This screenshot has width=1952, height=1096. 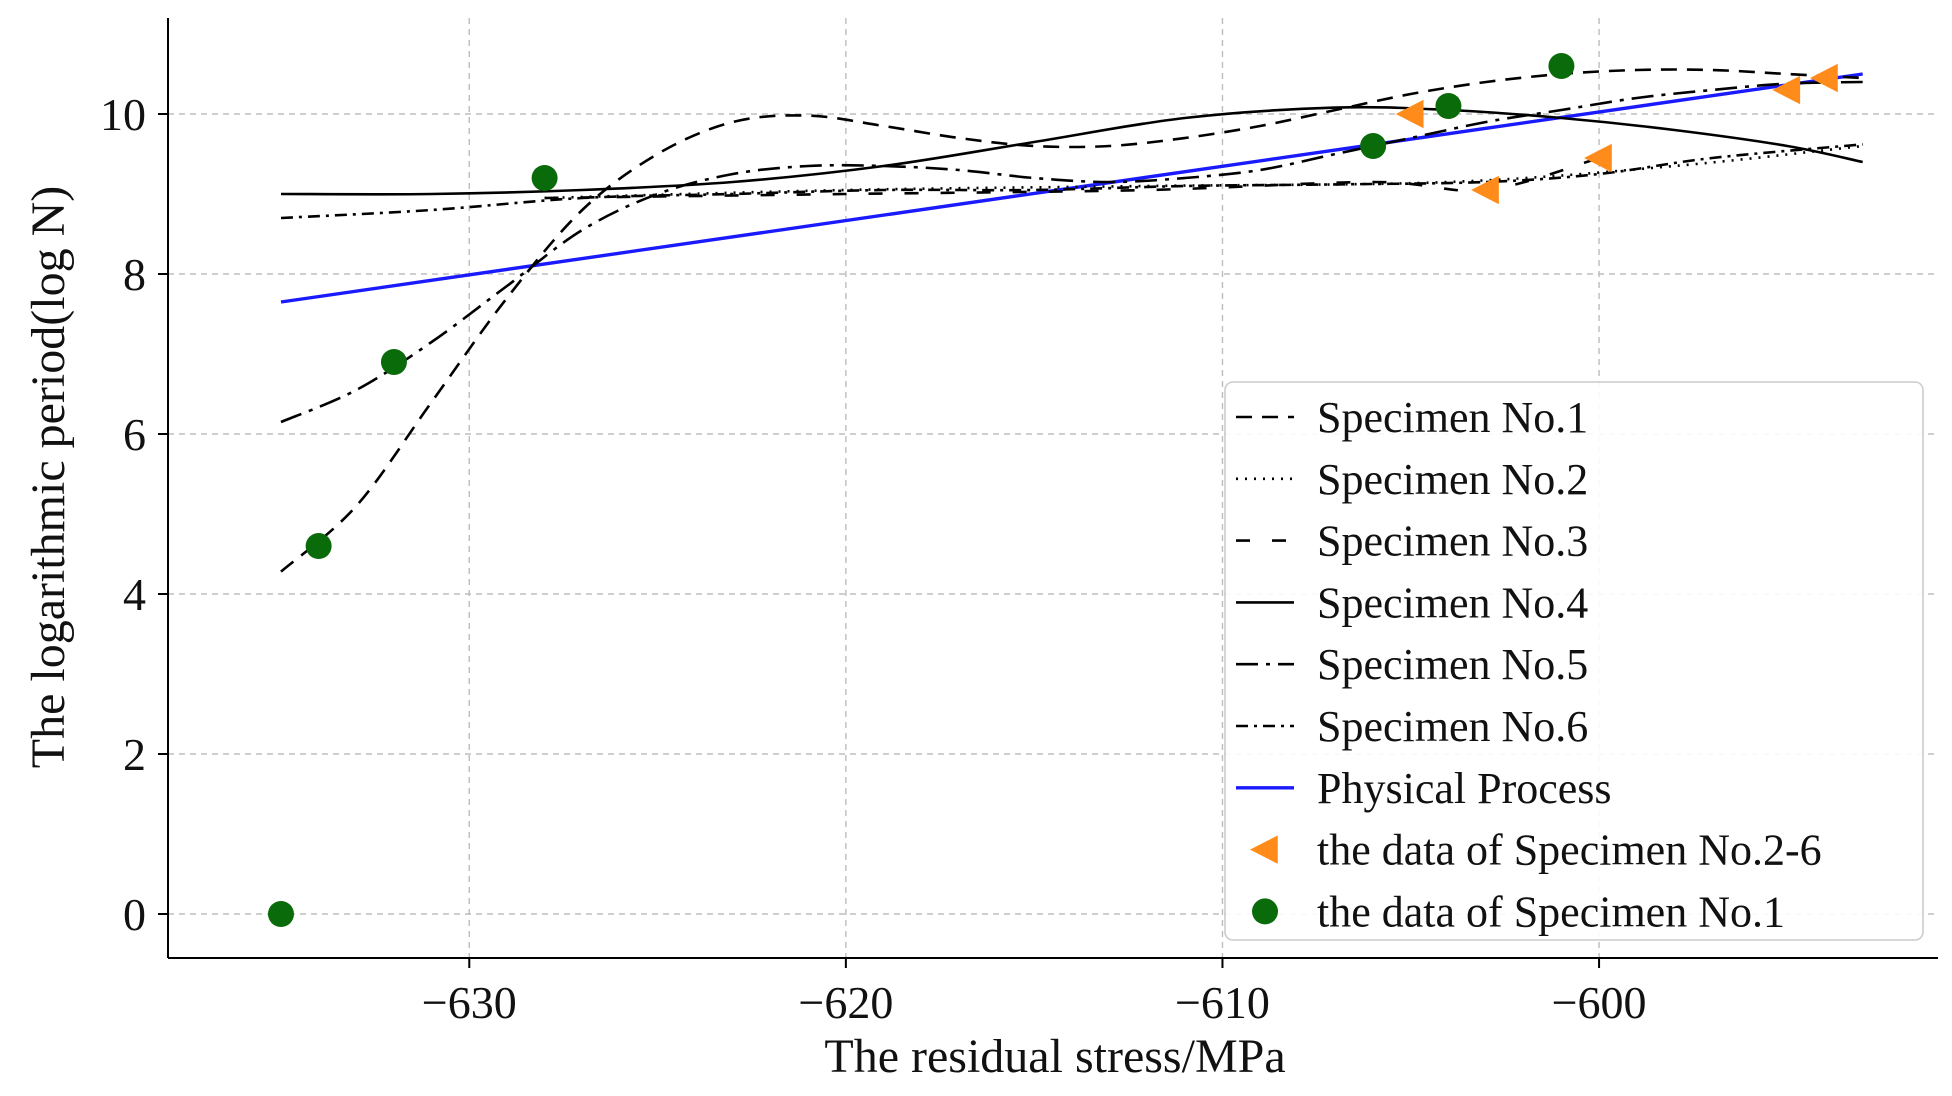 I want to click on x-tick-label-1: −620, so click(x=845, y=1002).